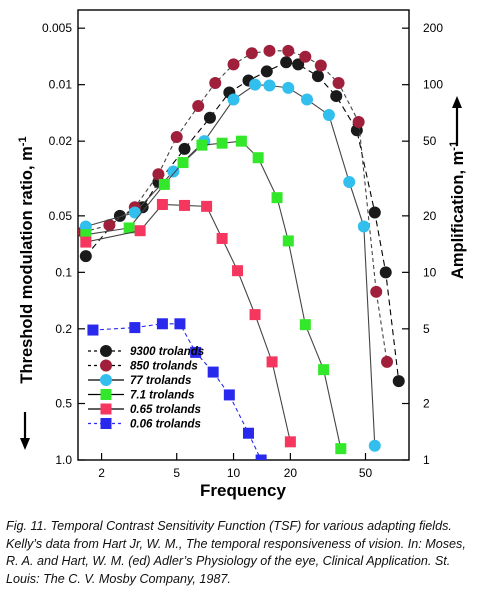 The image size is (480, 610). I want to click on left-tick-label: 0.02, so click(61, 141).